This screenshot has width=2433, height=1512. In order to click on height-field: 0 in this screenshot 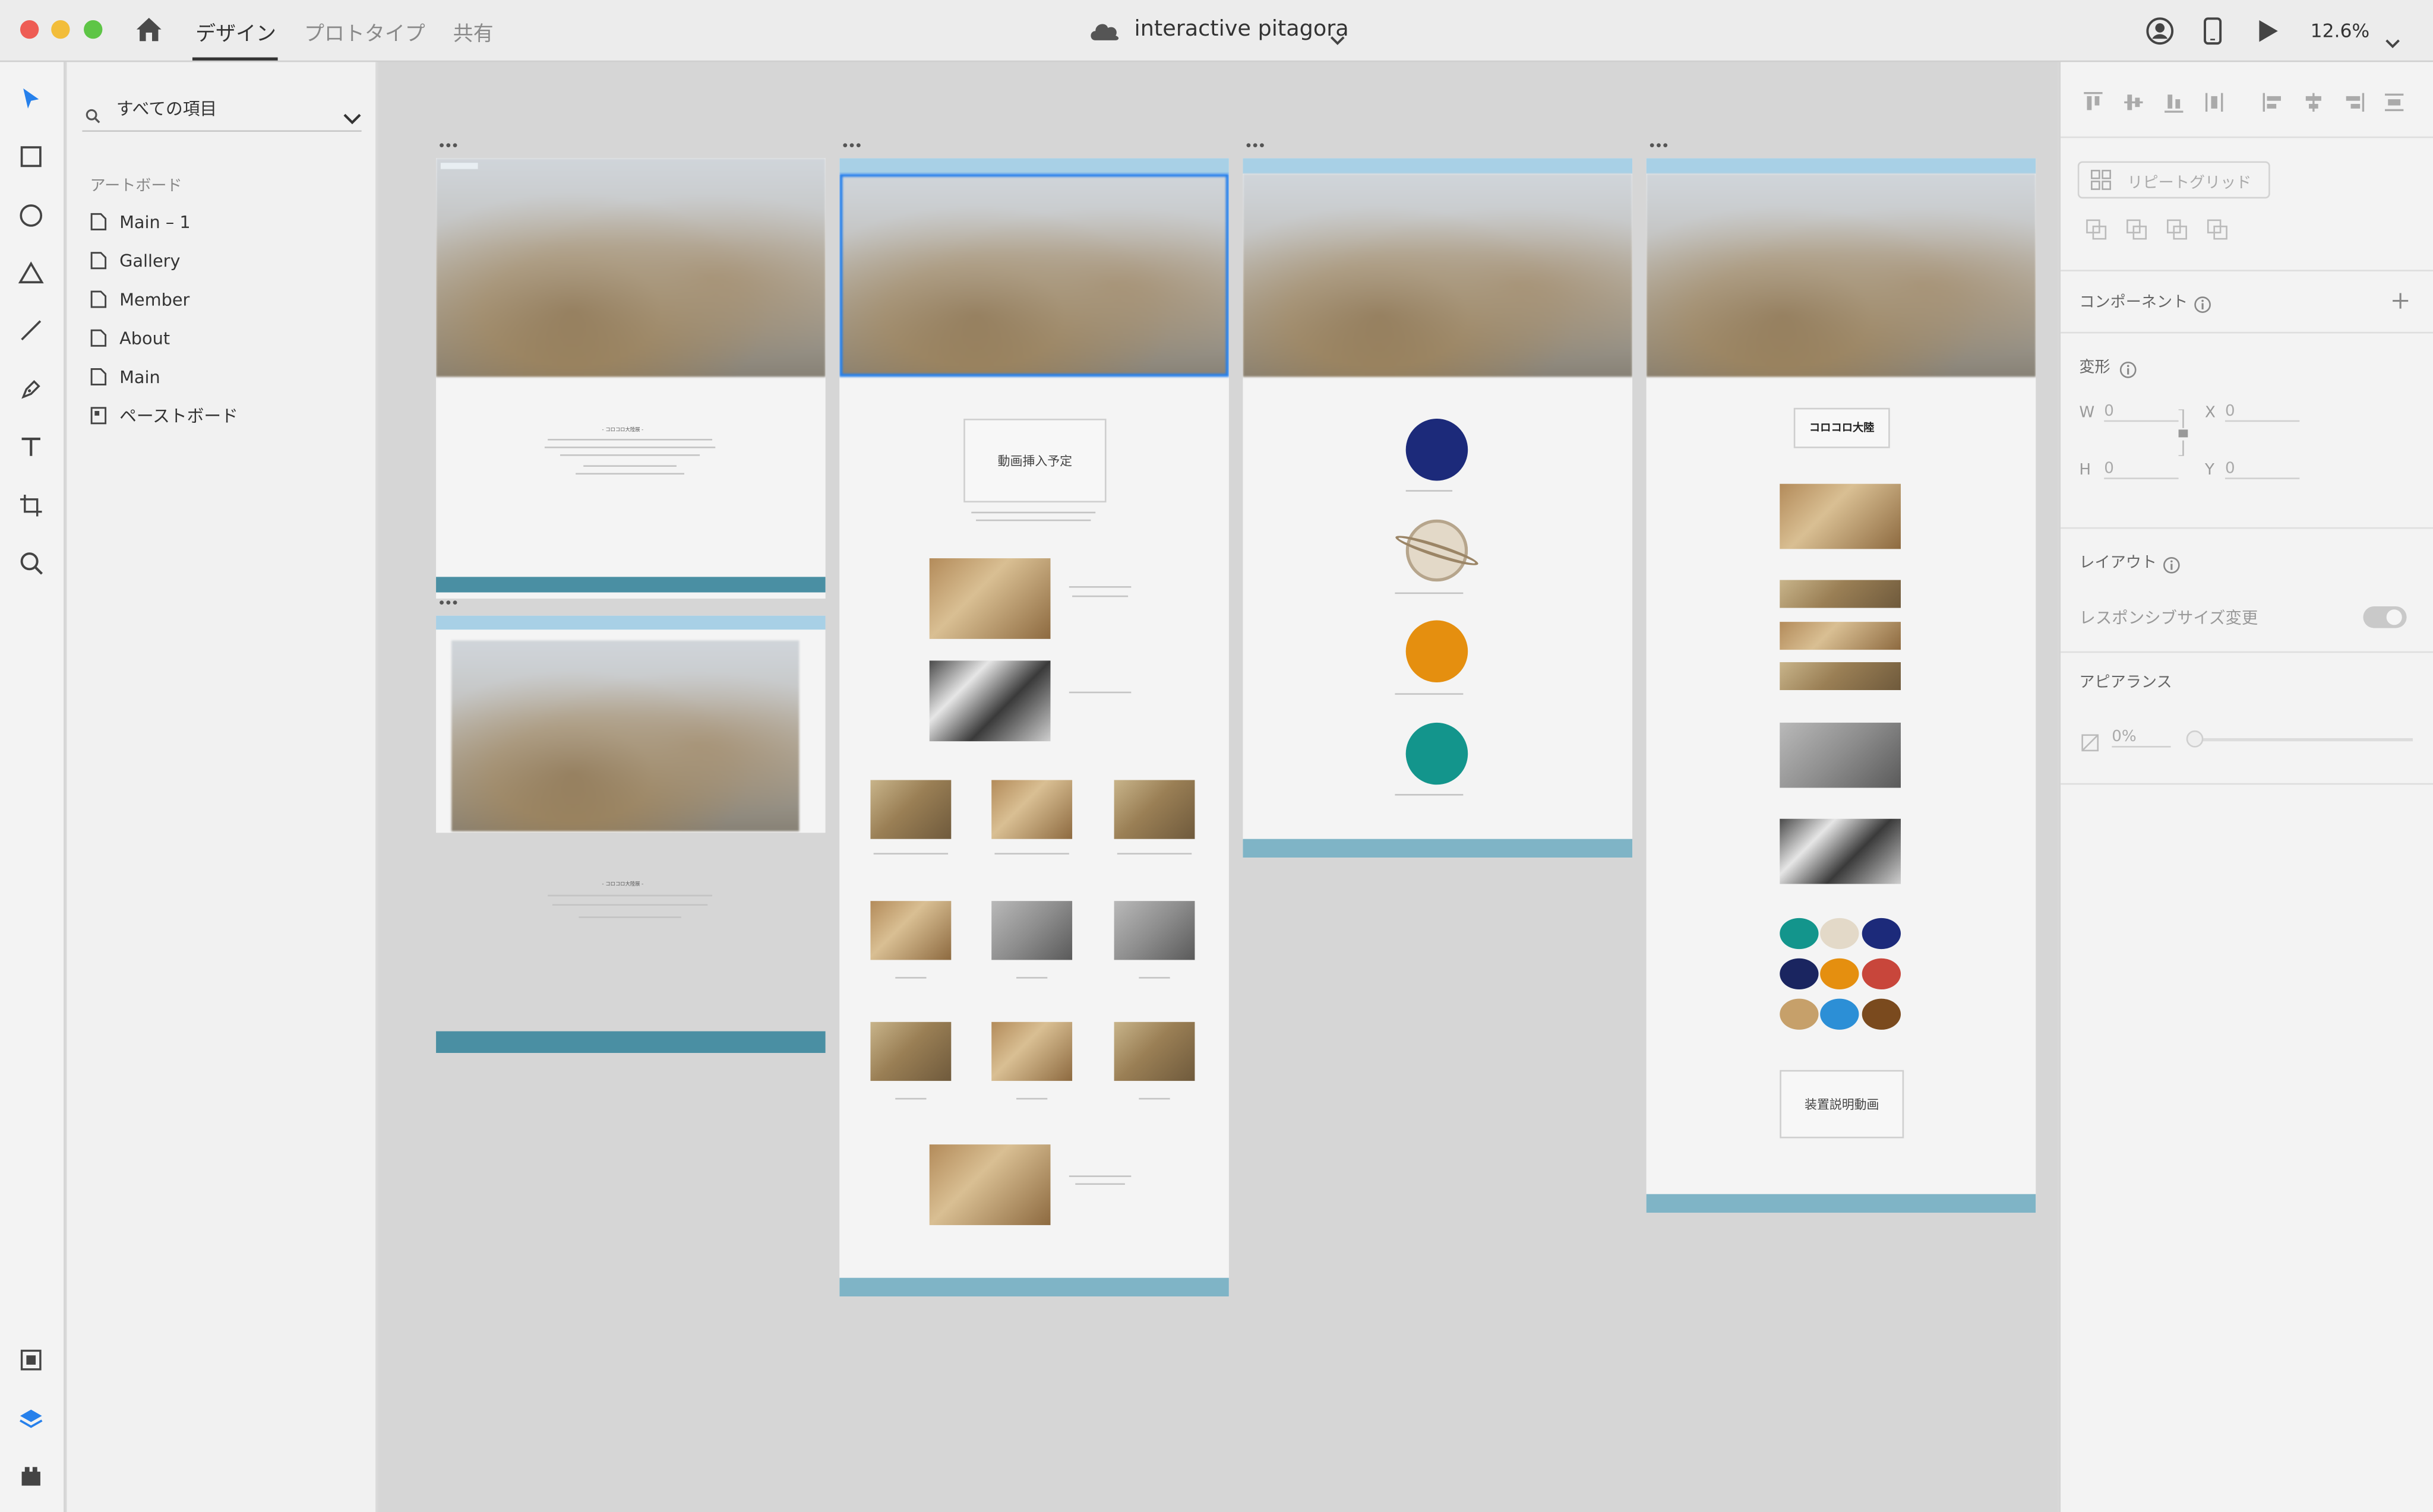, I will do `click(2141, 470)`.